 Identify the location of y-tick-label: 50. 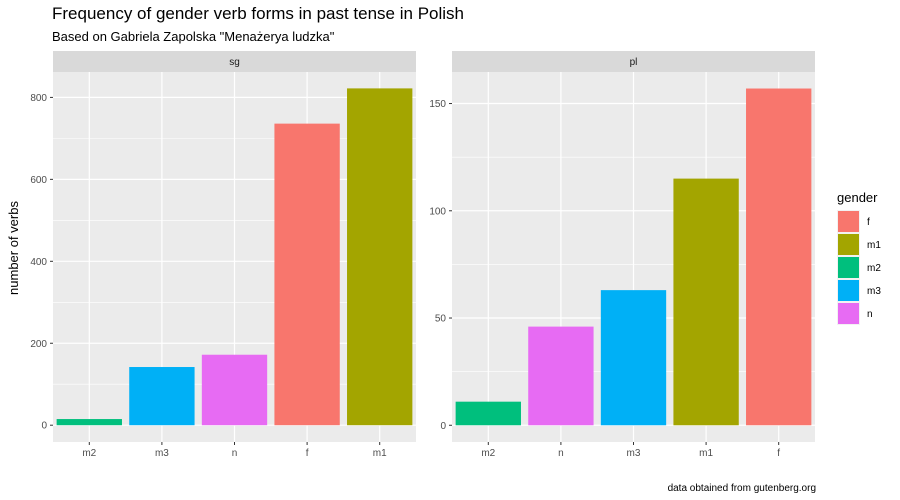
(441, 319).